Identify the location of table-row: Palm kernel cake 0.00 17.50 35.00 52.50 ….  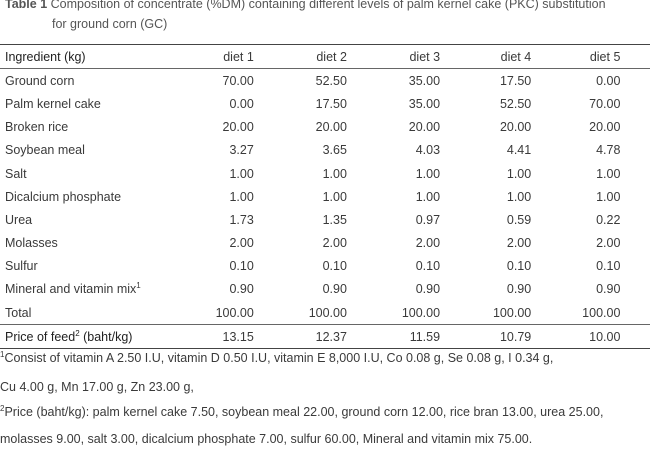
(325, 103).